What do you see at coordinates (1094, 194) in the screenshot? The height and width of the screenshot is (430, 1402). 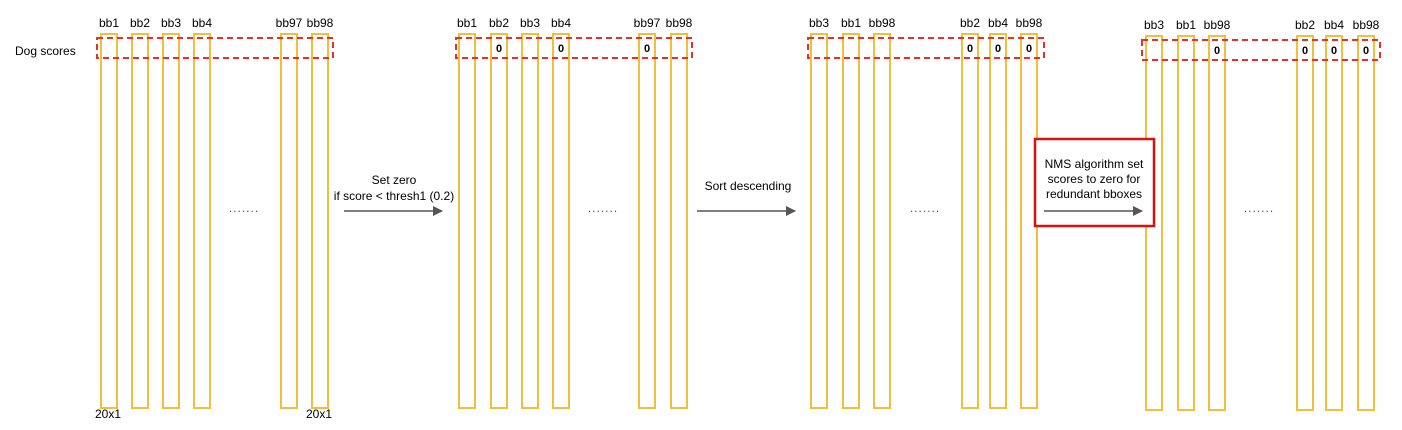 I see `step-caption-line: redundant bboxes` at bounding box center [1094, 194].